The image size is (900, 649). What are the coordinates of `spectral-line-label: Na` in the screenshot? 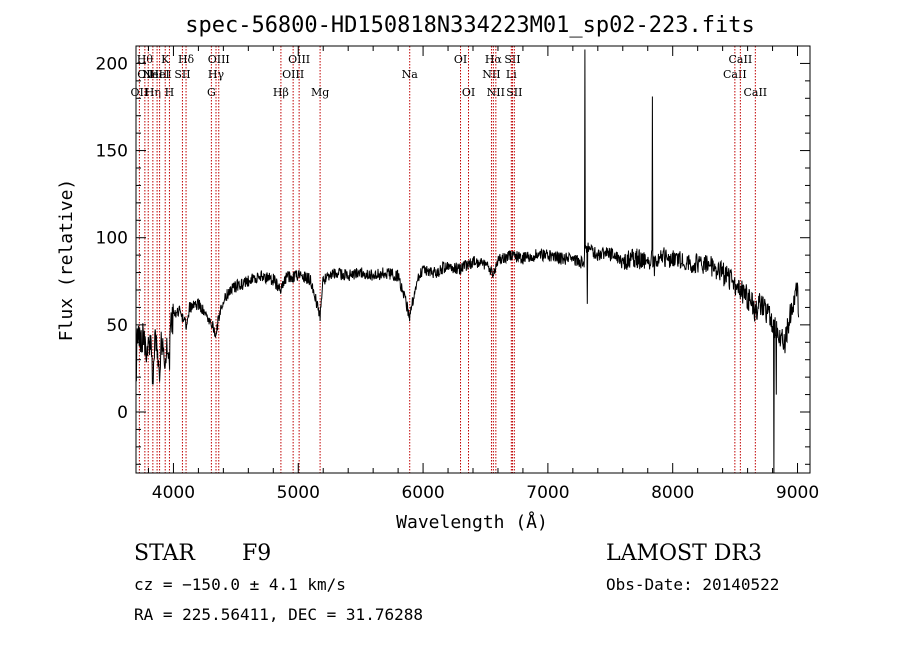 It's located at (410, 74).